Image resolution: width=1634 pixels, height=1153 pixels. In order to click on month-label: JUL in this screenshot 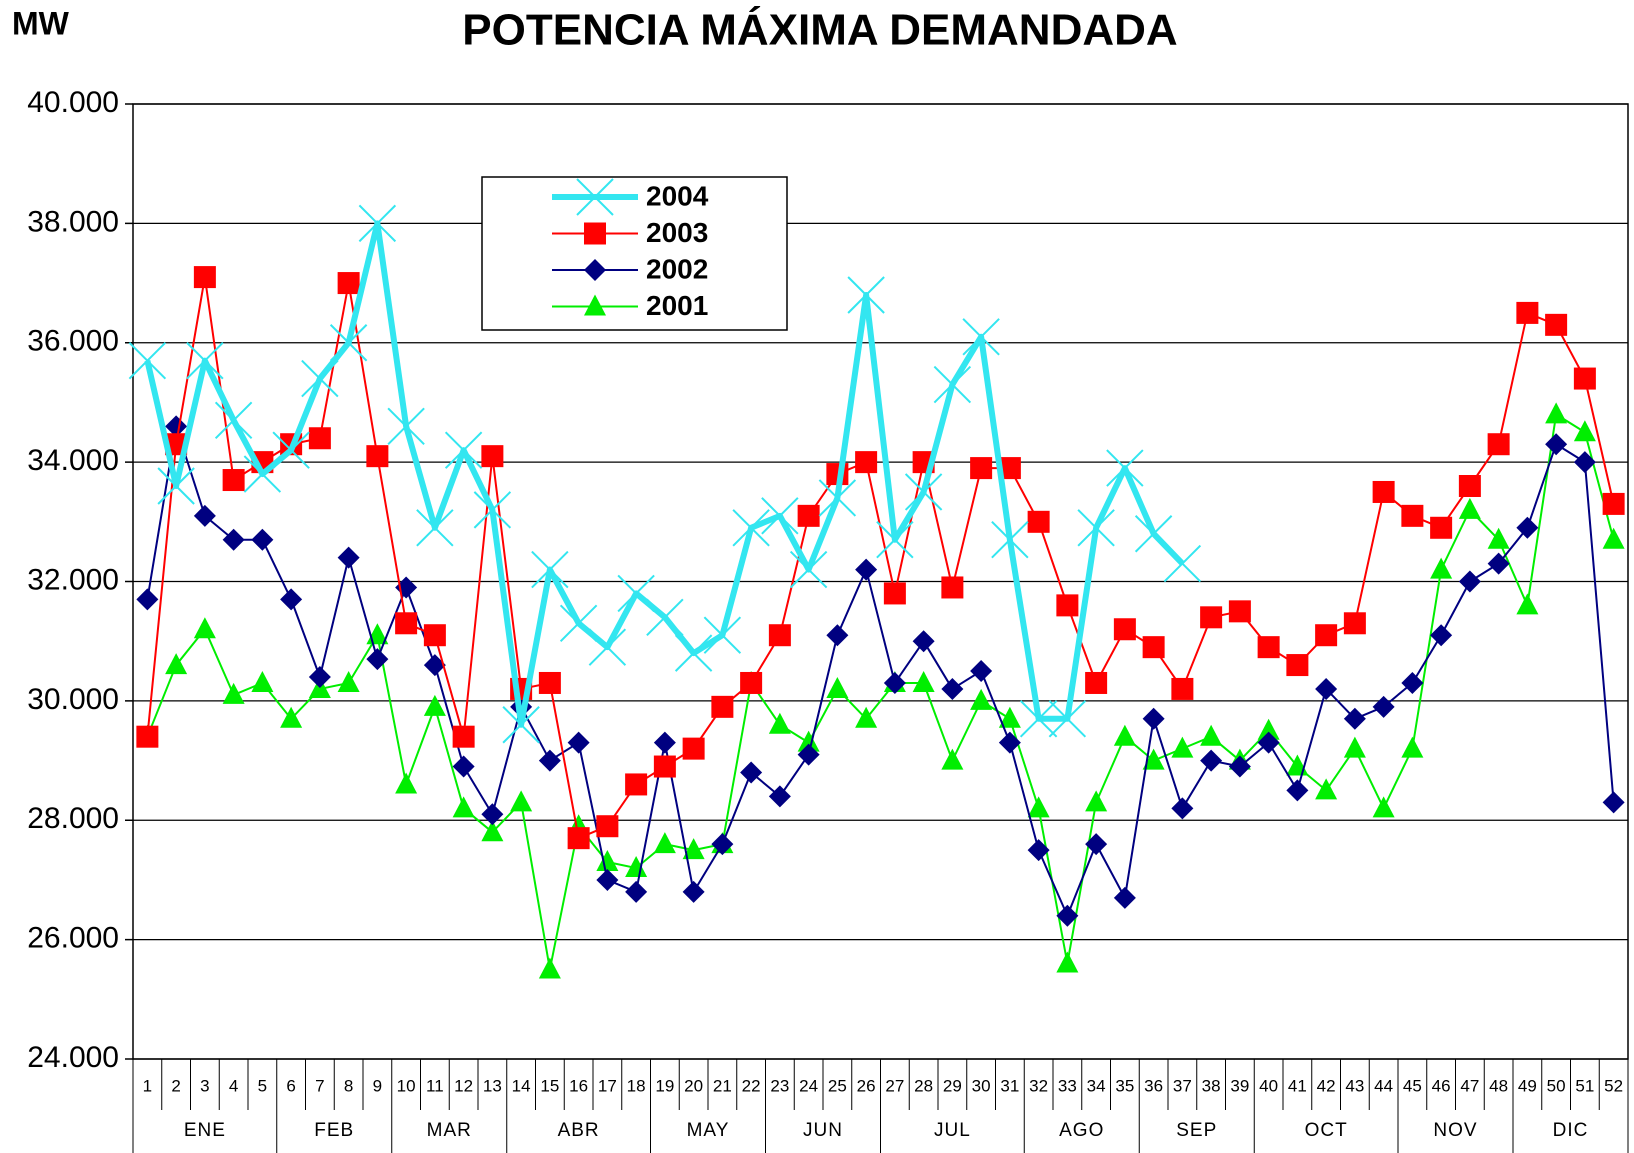, I will do `click(952, 1130)`.